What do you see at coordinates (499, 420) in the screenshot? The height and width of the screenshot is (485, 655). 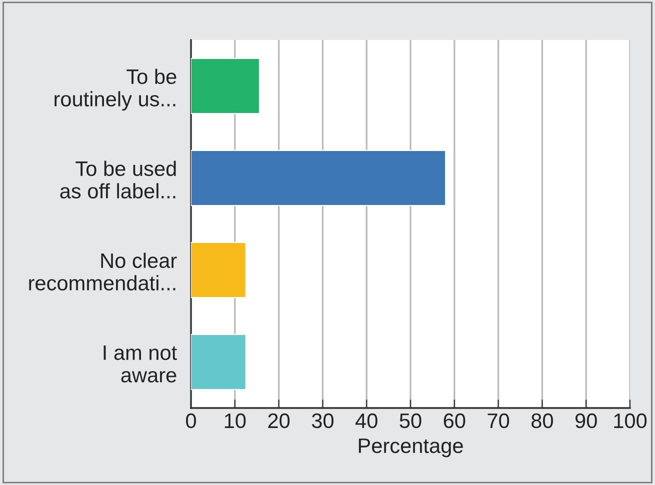 I see `x-tick-label: 70` at bounding box center [499, 420].